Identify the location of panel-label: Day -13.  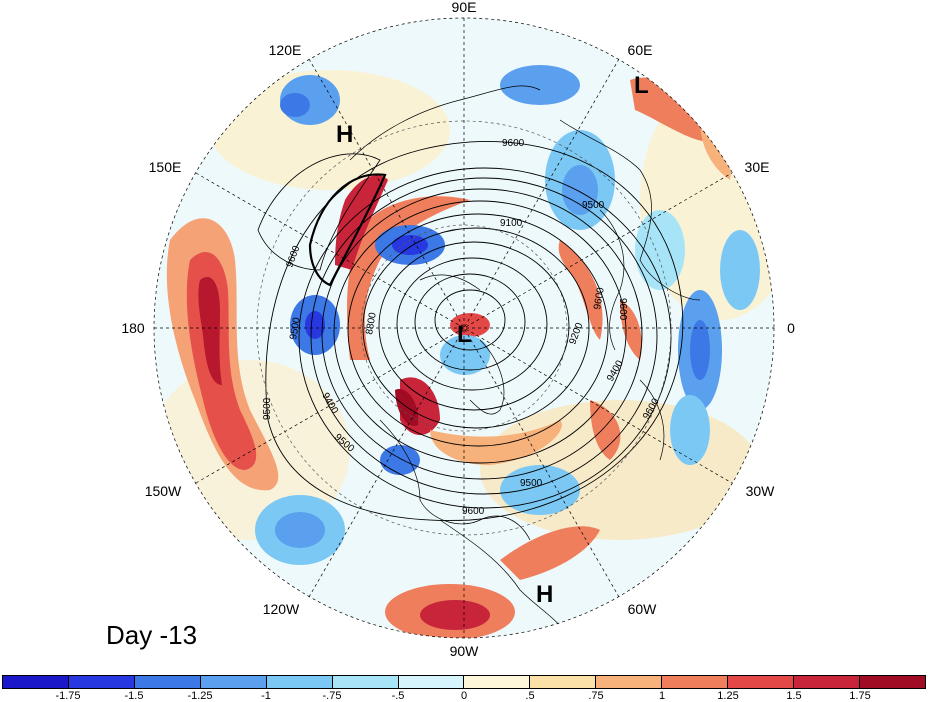
(152, 635).